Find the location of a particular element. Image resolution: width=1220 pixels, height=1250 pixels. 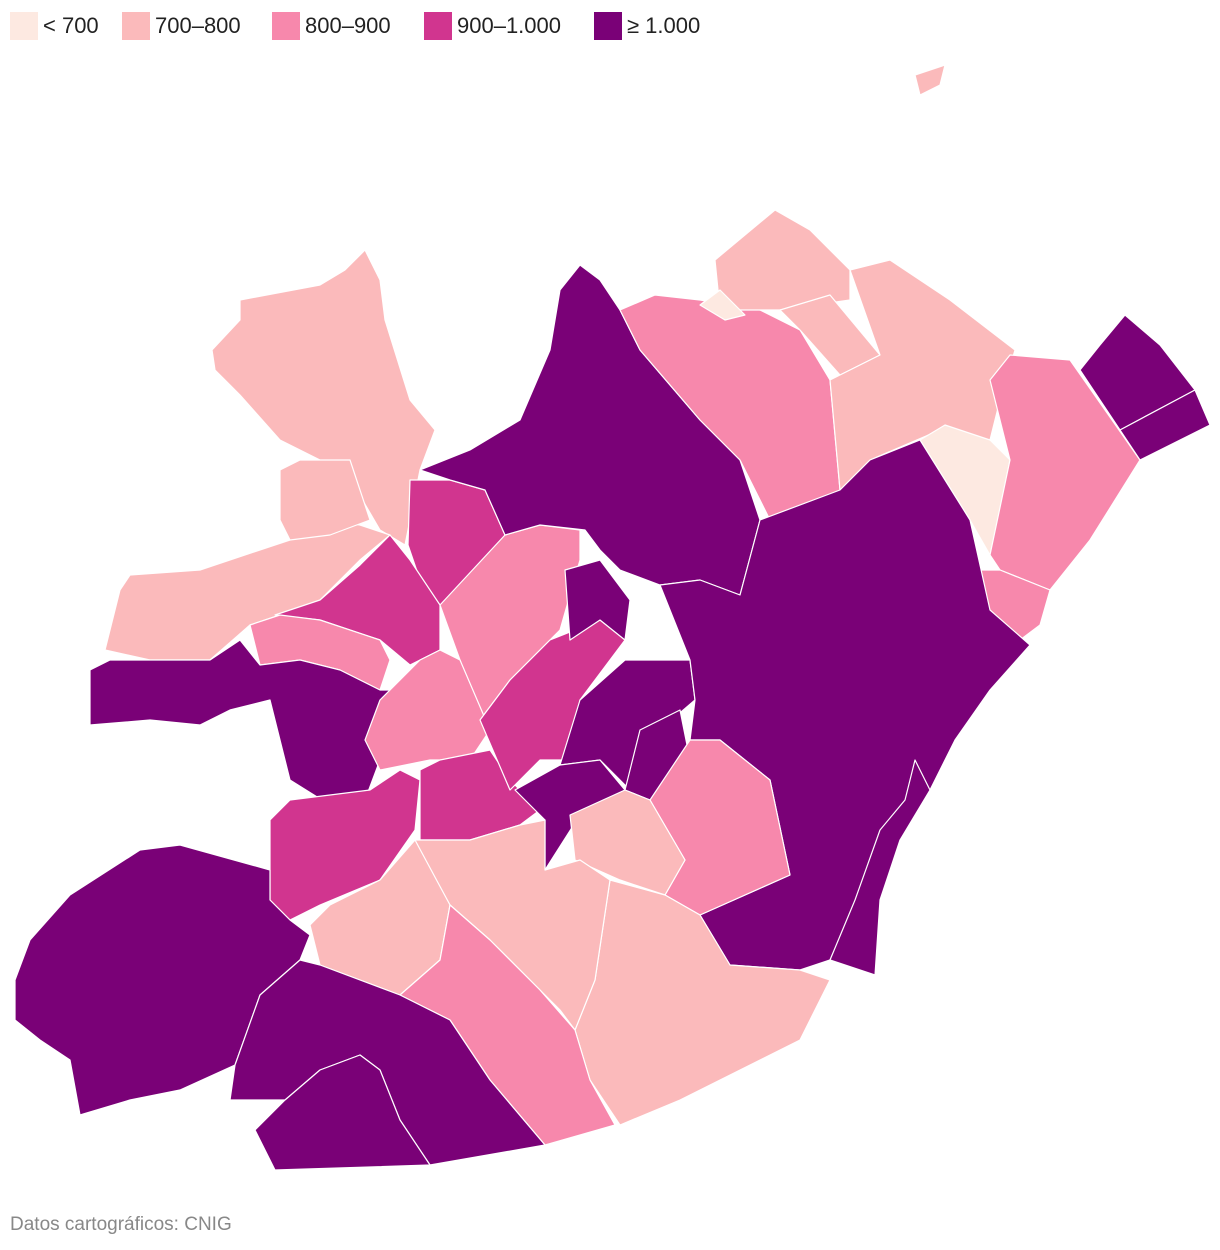

legend-label: < 700 is located at coordinates (71, 25).